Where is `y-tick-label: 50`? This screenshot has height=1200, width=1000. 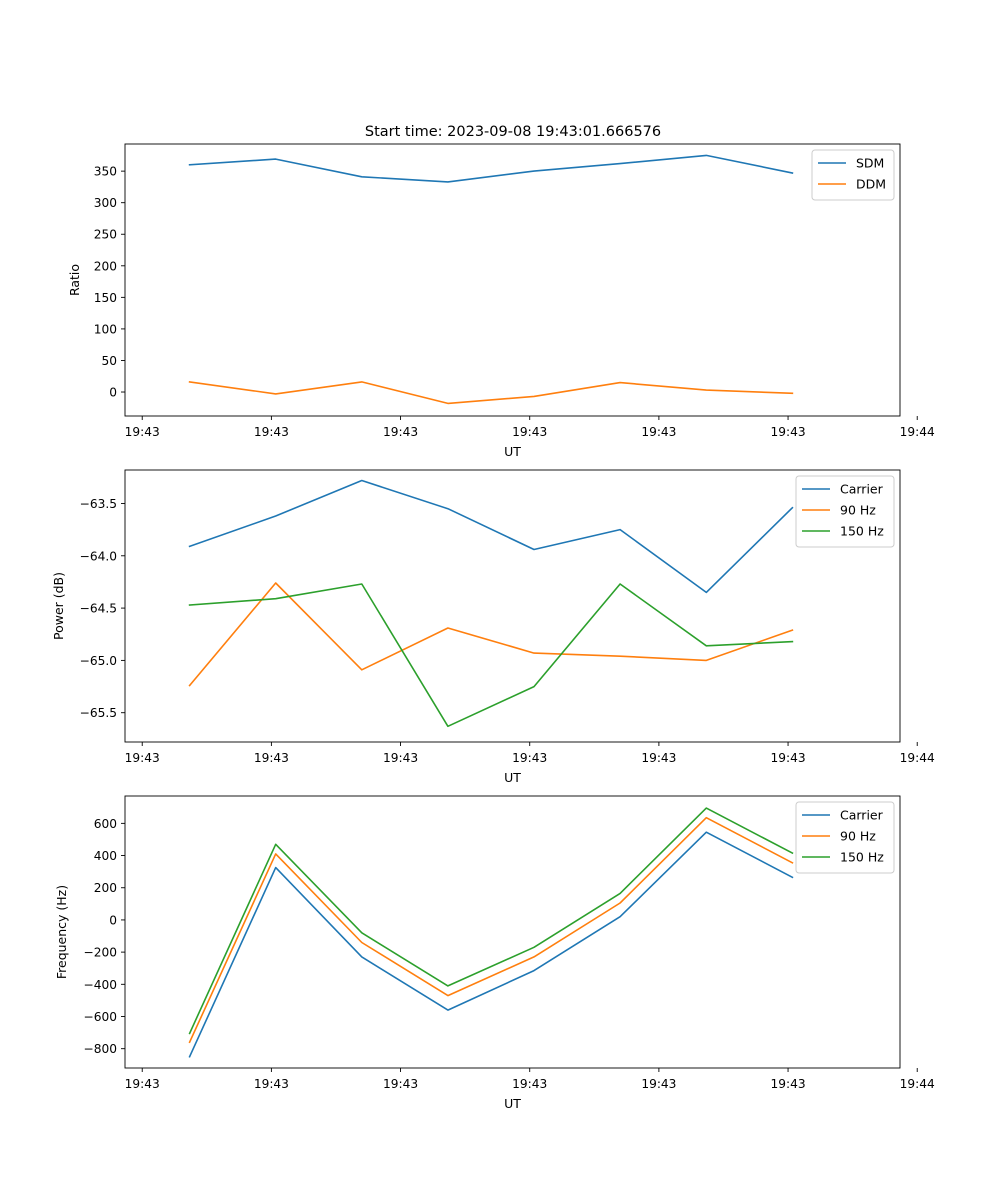 y-tick-label: 50 is located at coordinates (109, 361).